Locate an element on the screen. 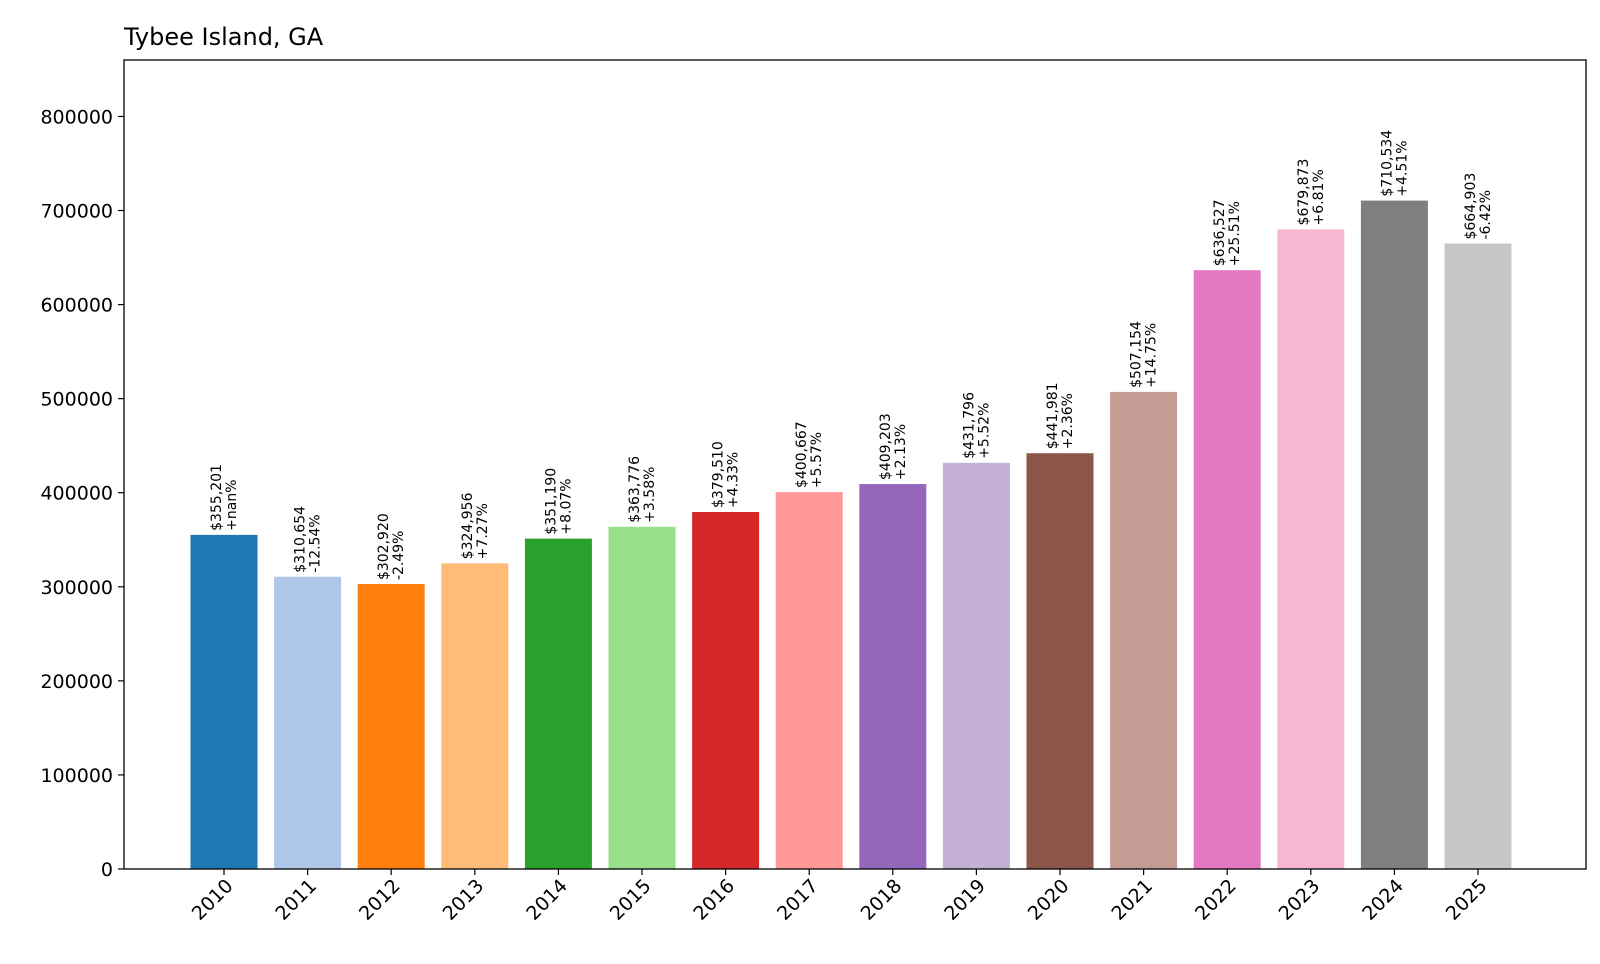  x-tick-label: 2017 is located at coordinates (798, 900).